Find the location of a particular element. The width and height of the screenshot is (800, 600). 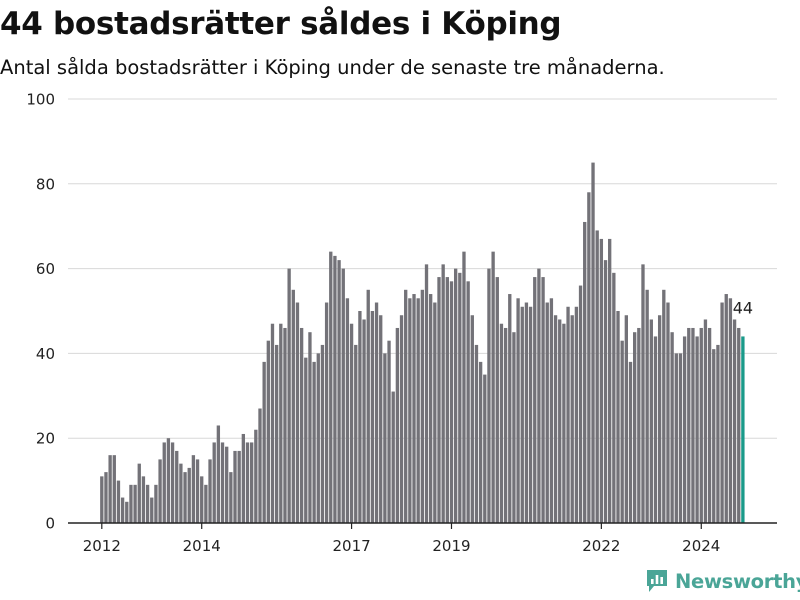

y-tick-label: 100 is located at coordinates (40, 100).